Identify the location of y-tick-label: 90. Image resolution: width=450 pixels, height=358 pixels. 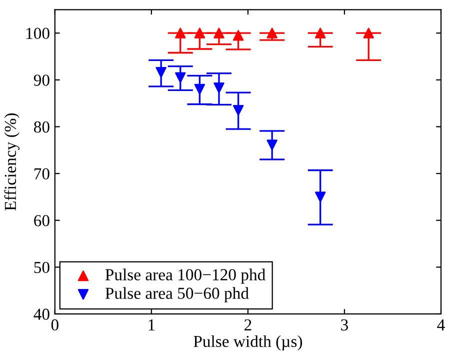
(42, 80).